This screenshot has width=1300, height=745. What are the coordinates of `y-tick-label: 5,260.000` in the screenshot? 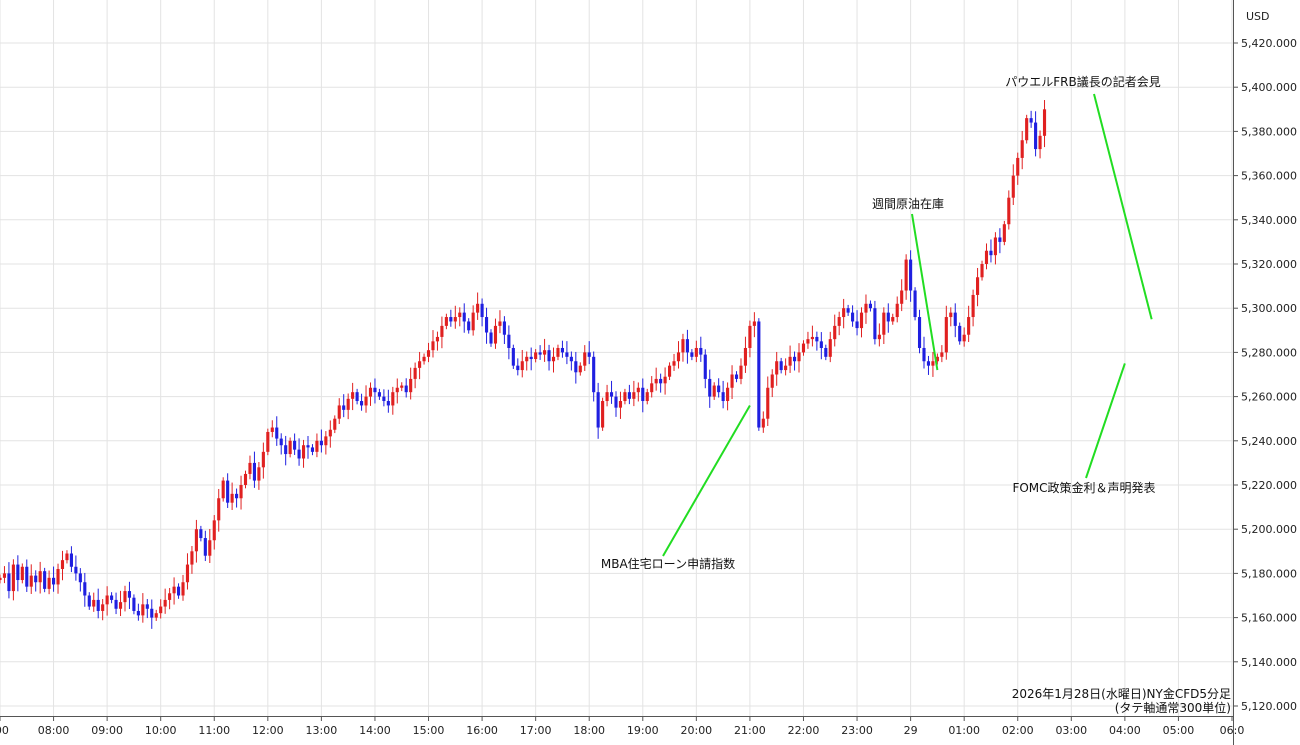 It's located at (1269, 397).